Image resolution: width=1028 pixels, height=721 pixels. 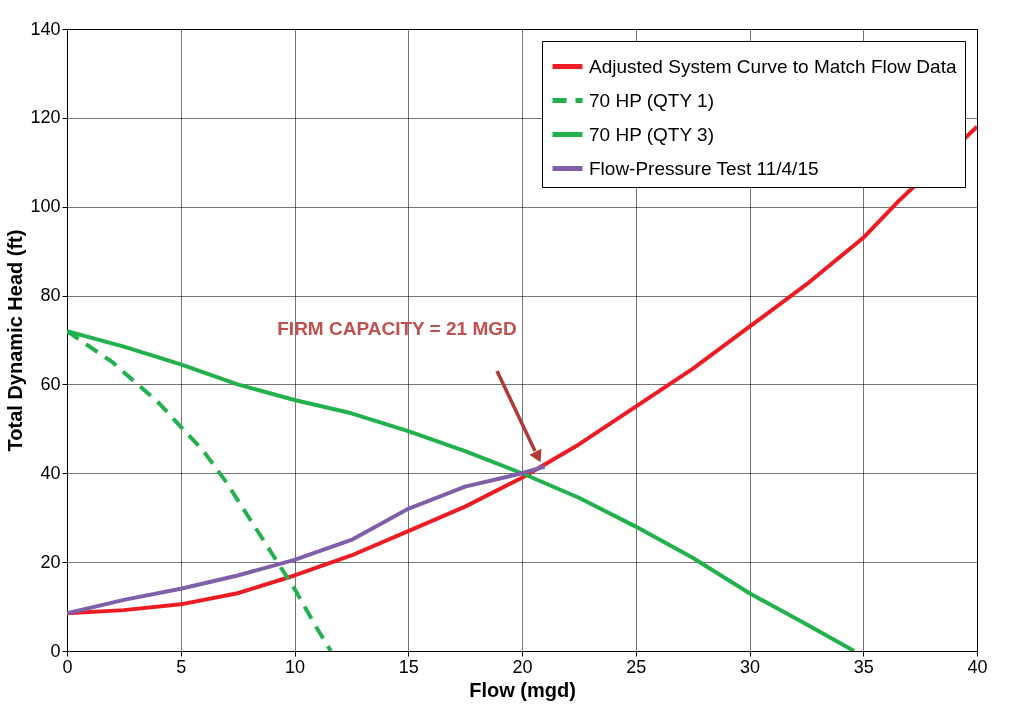 What do you see at coordinates (651, 134) in the screenshot?
I see `legend-label: 70 HP (QTY 3)` at bounding box center [651, 134].